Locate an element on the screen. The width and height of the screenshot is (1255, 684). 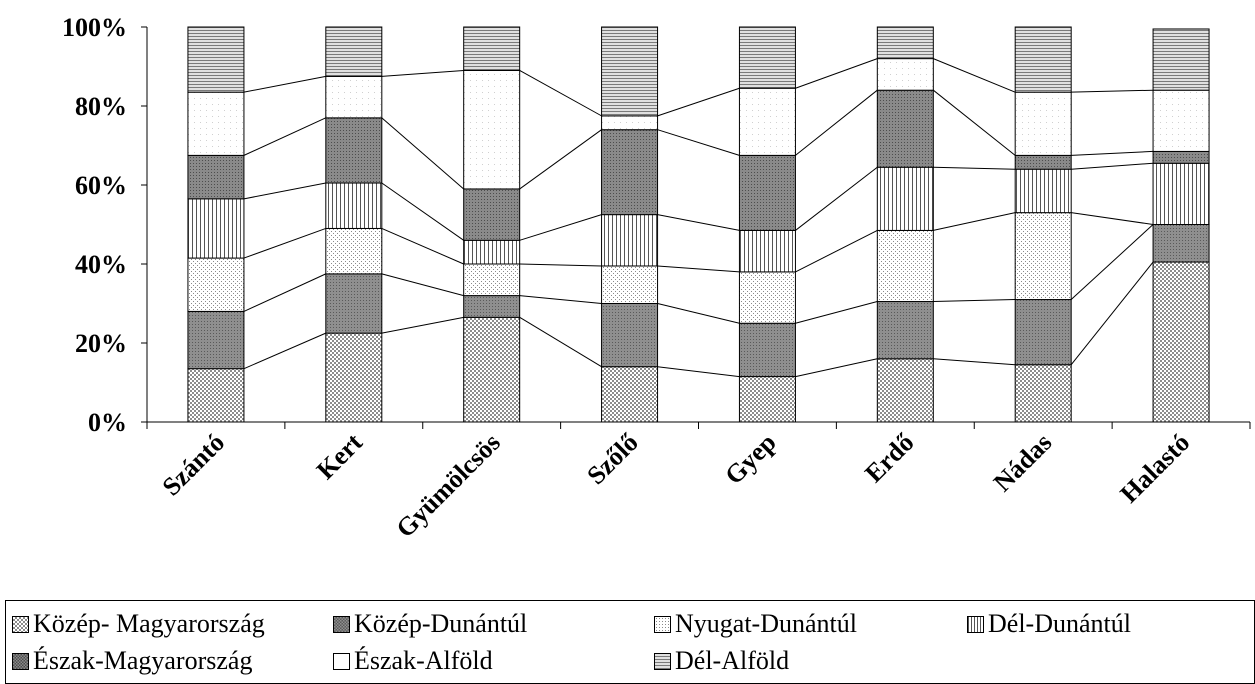
y-tick-label: 100% is located at coordinates (94, 27).